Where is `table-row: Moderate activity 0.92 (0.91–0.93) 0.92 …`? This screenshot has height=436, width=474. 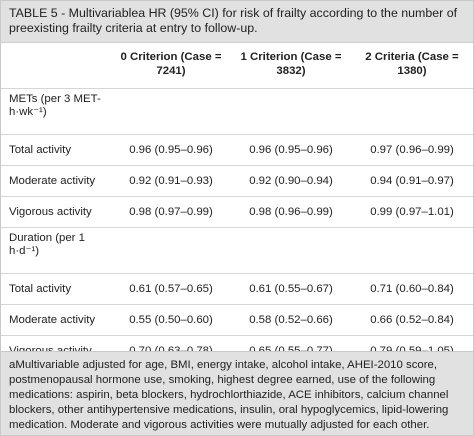 table-row: Moderate activity 0.92 (0.91–0.93) 0.92 … is located at coordinates (237, 181).